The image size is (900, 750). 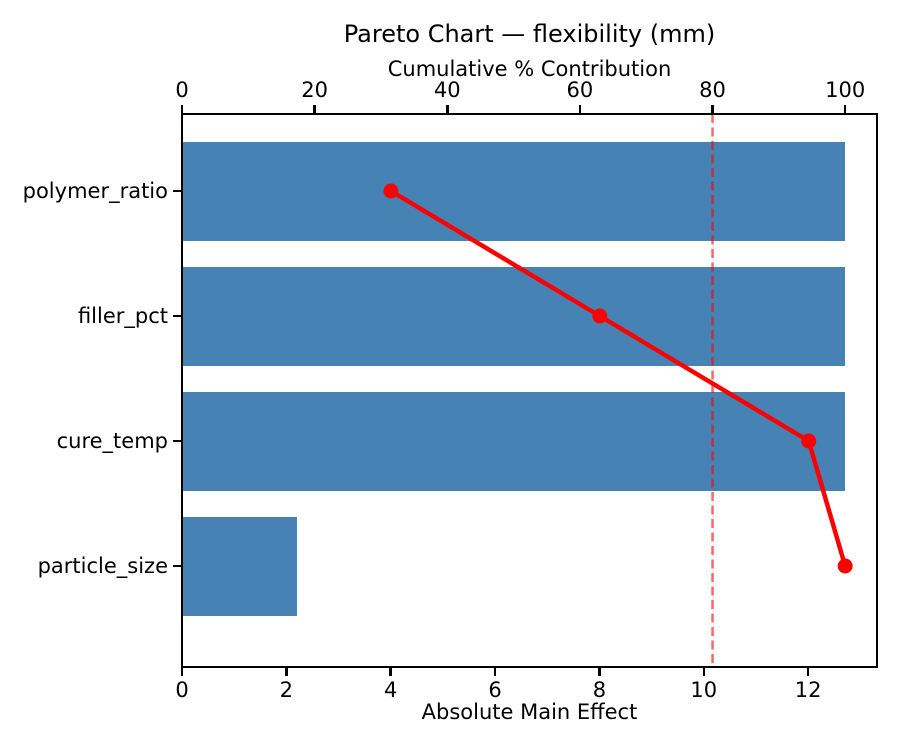 What do you see at coordinates (704, 690) in the screenshot?
I see `x-tick-label-10: 10` at bounding box center [704, 690].